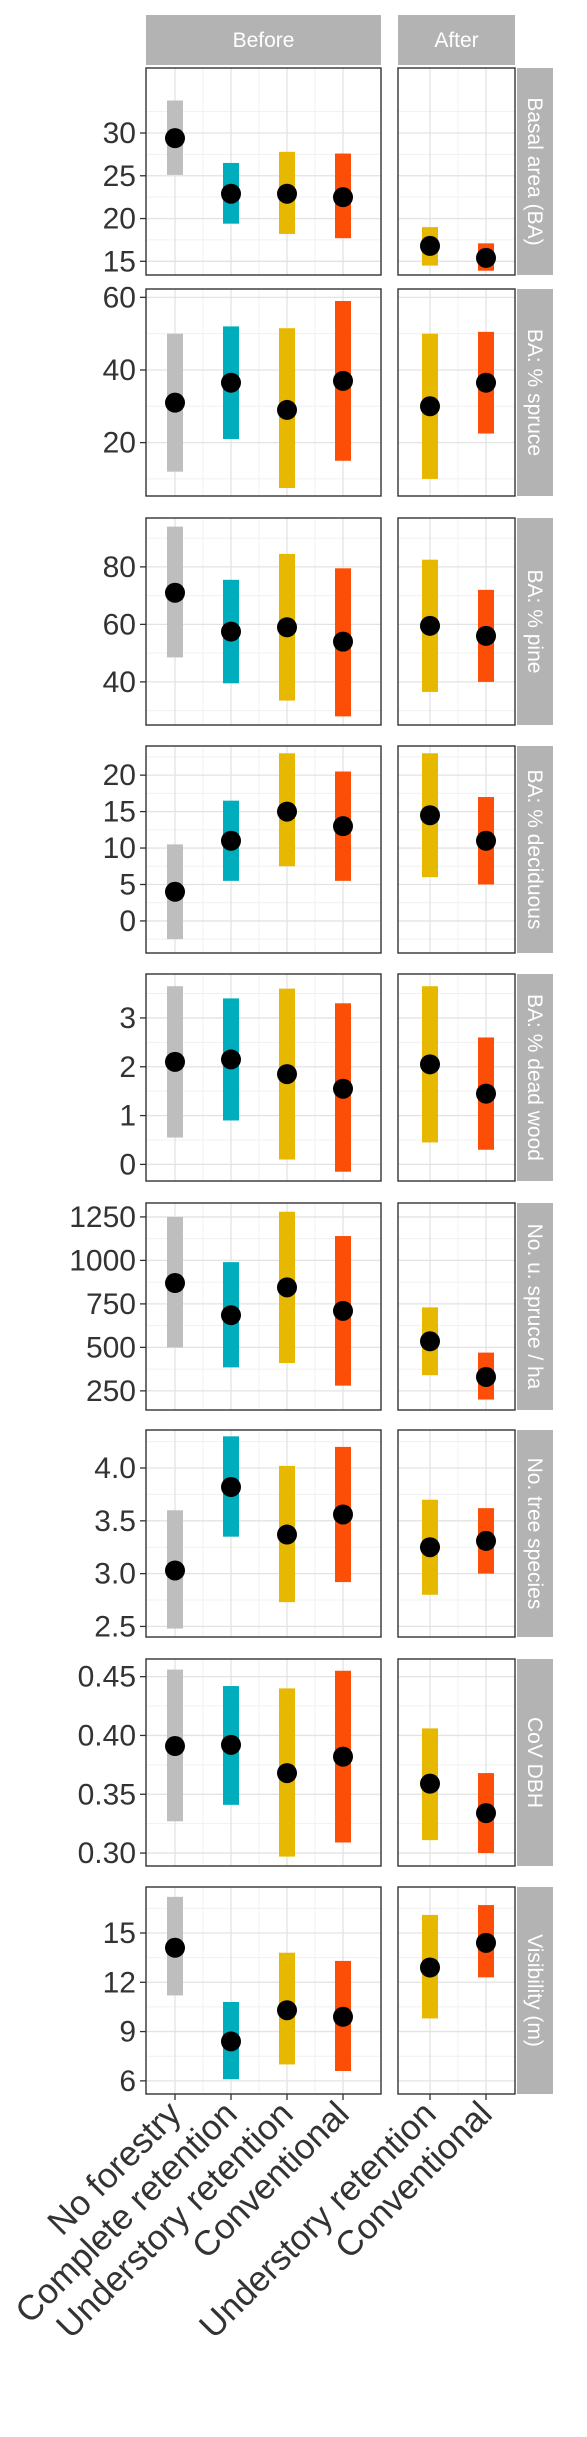 The width and height of the screenshot is (587, 2437). Describe the element at coordinates (119, 775) in the screenshot. I see `y-tick-label-ba-deciduous: 20` at that location.